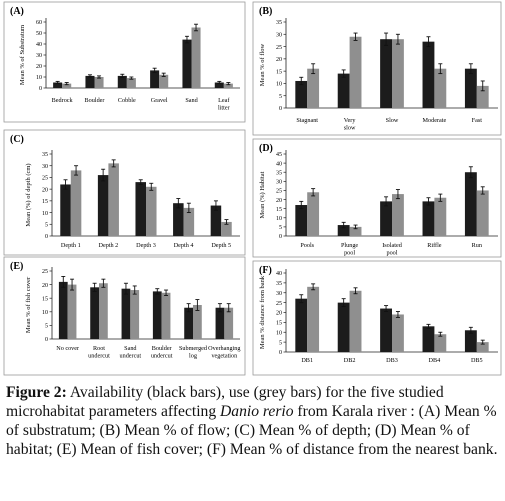  What do you see at coordinates (36, 392) in the screenshot?
I see `figure-label: Figure 2:` at bounding box center [36, 392].